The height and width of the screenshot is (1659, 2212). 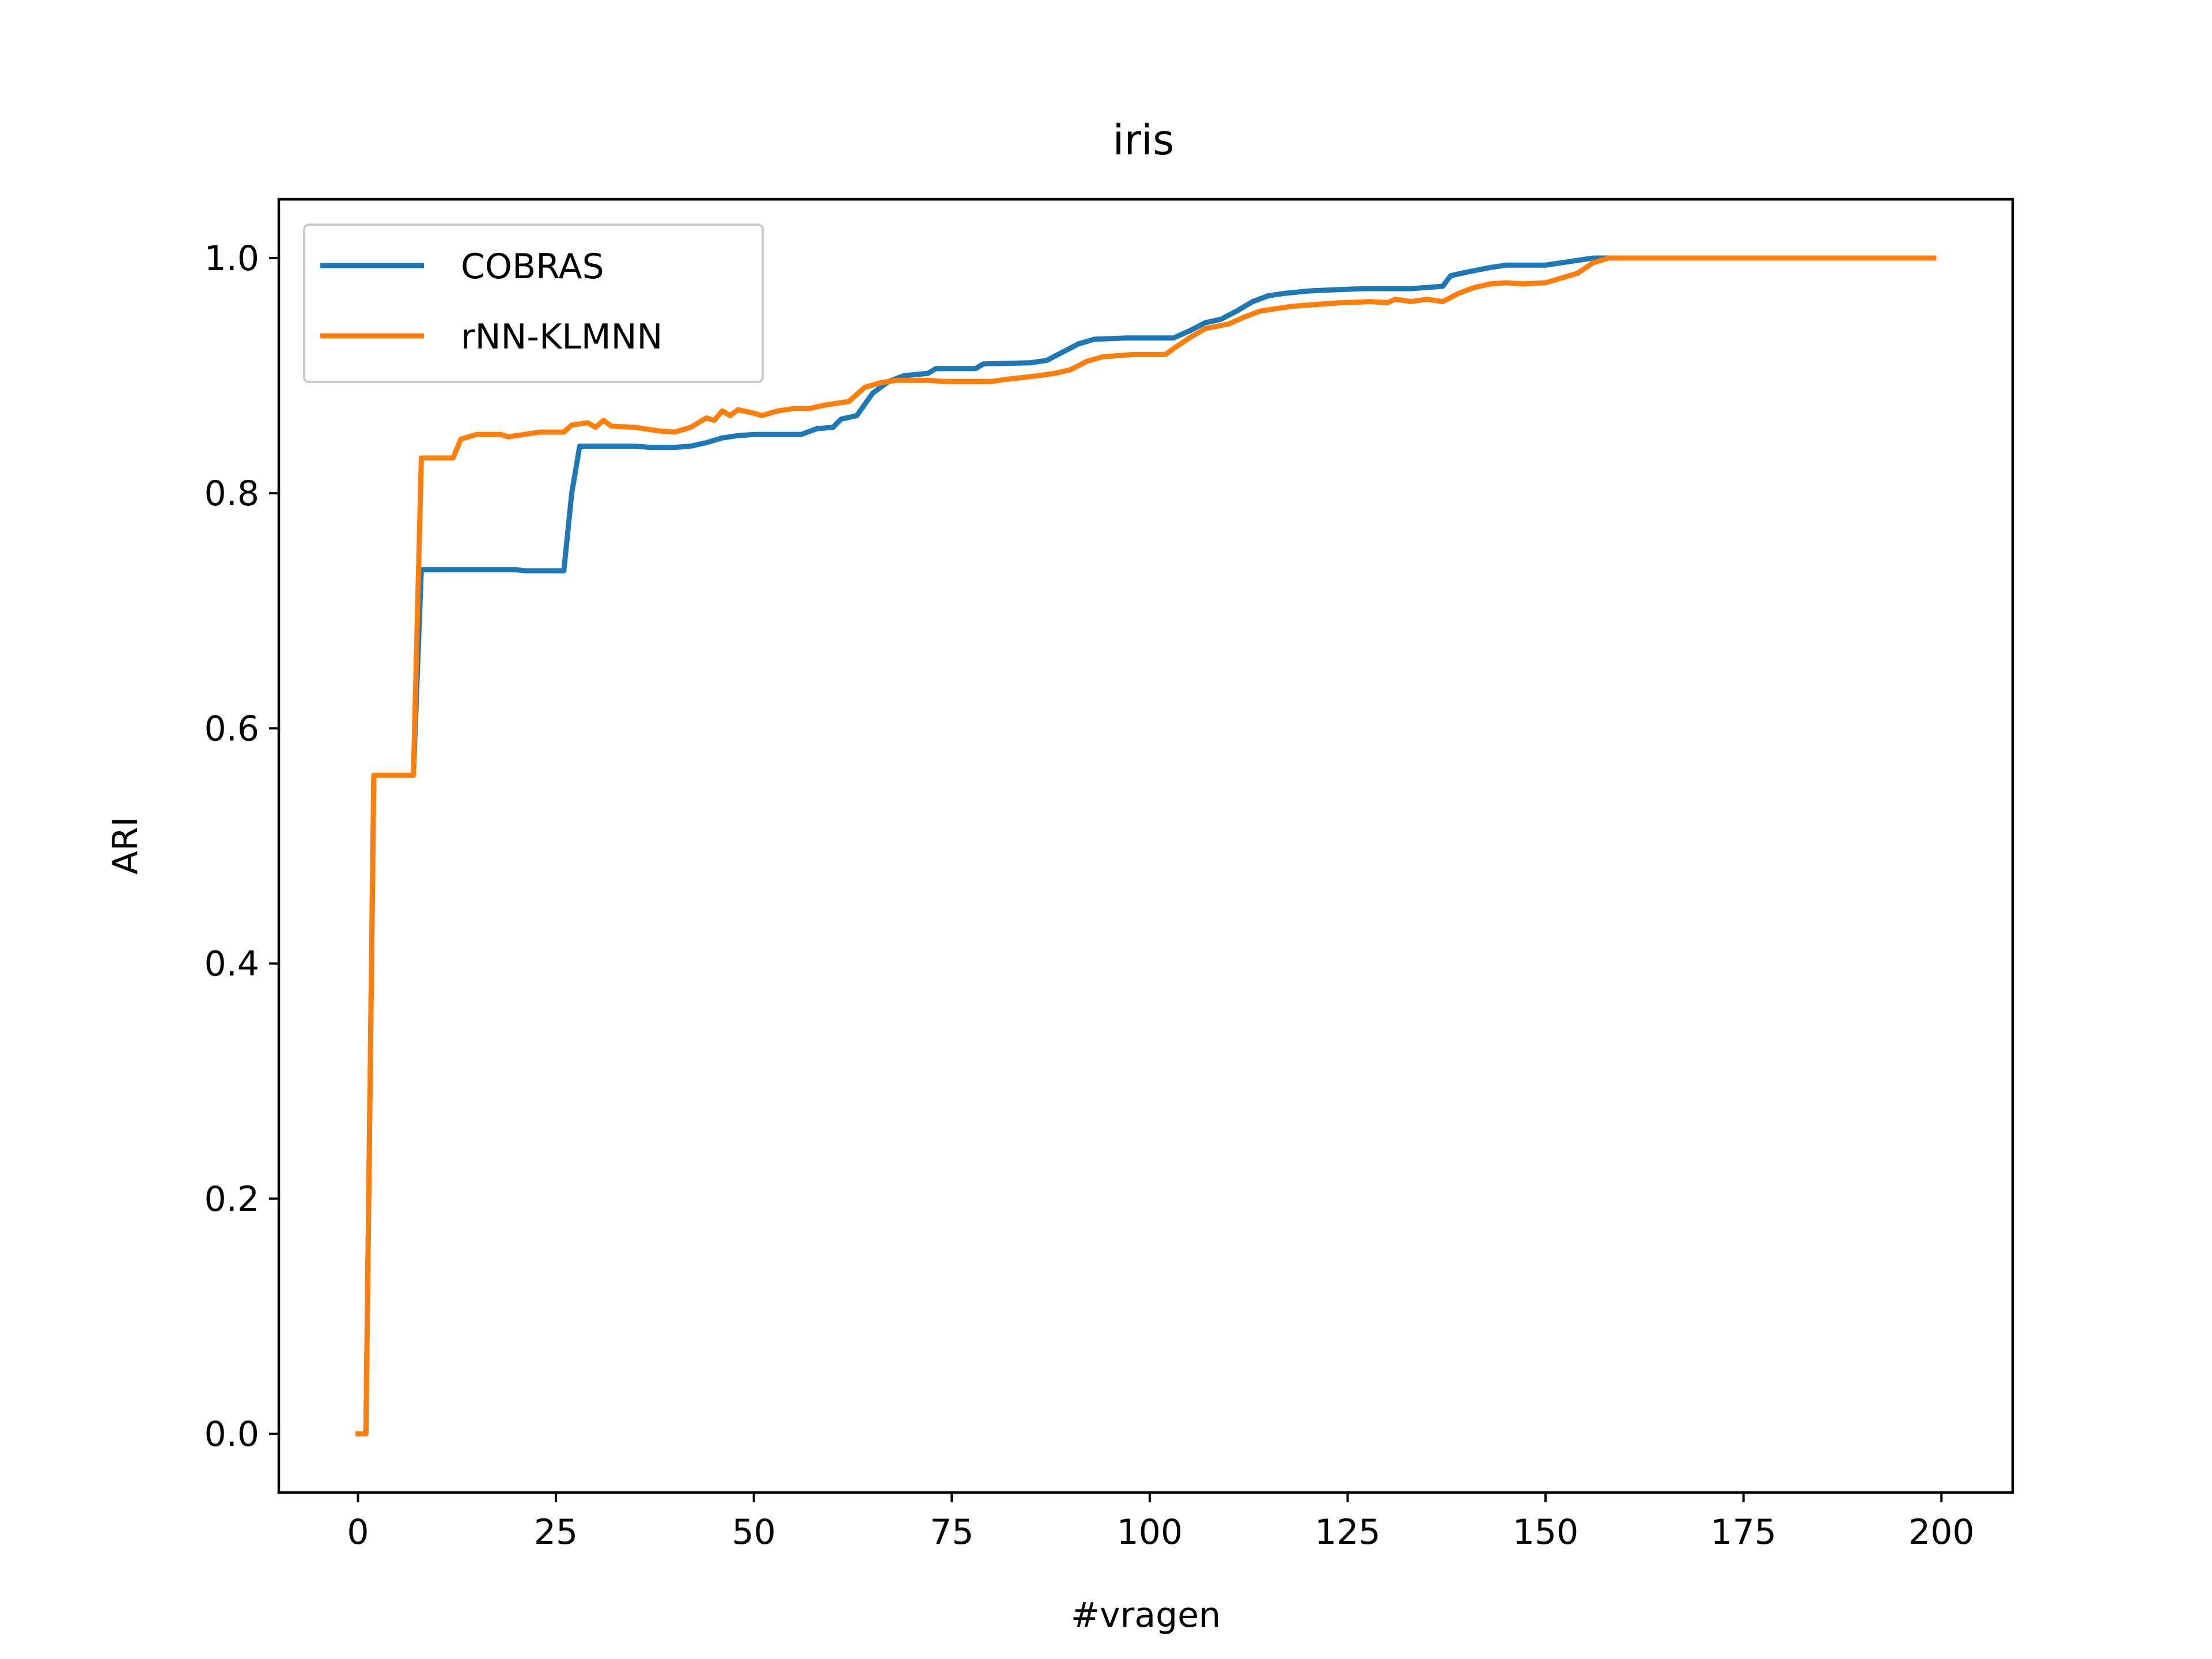 What do you see at coordinates (753, 1532) in the screenshot?
I see `x-tick-label: 50` at bounding box center [753, 1532].